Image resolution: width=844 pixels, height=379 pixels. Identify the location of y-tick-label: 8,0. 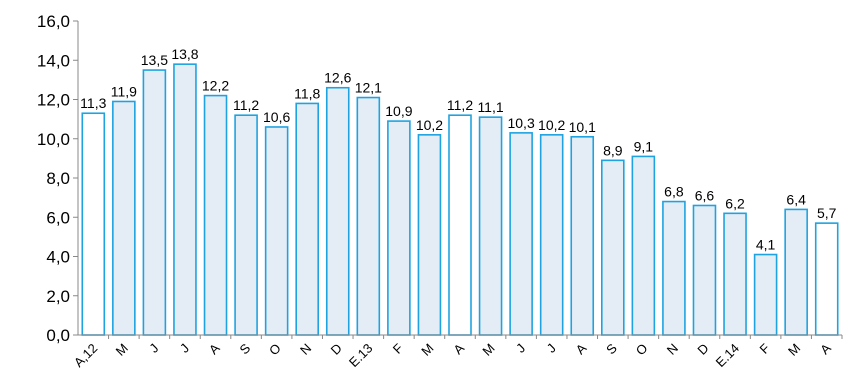
(58, 178).